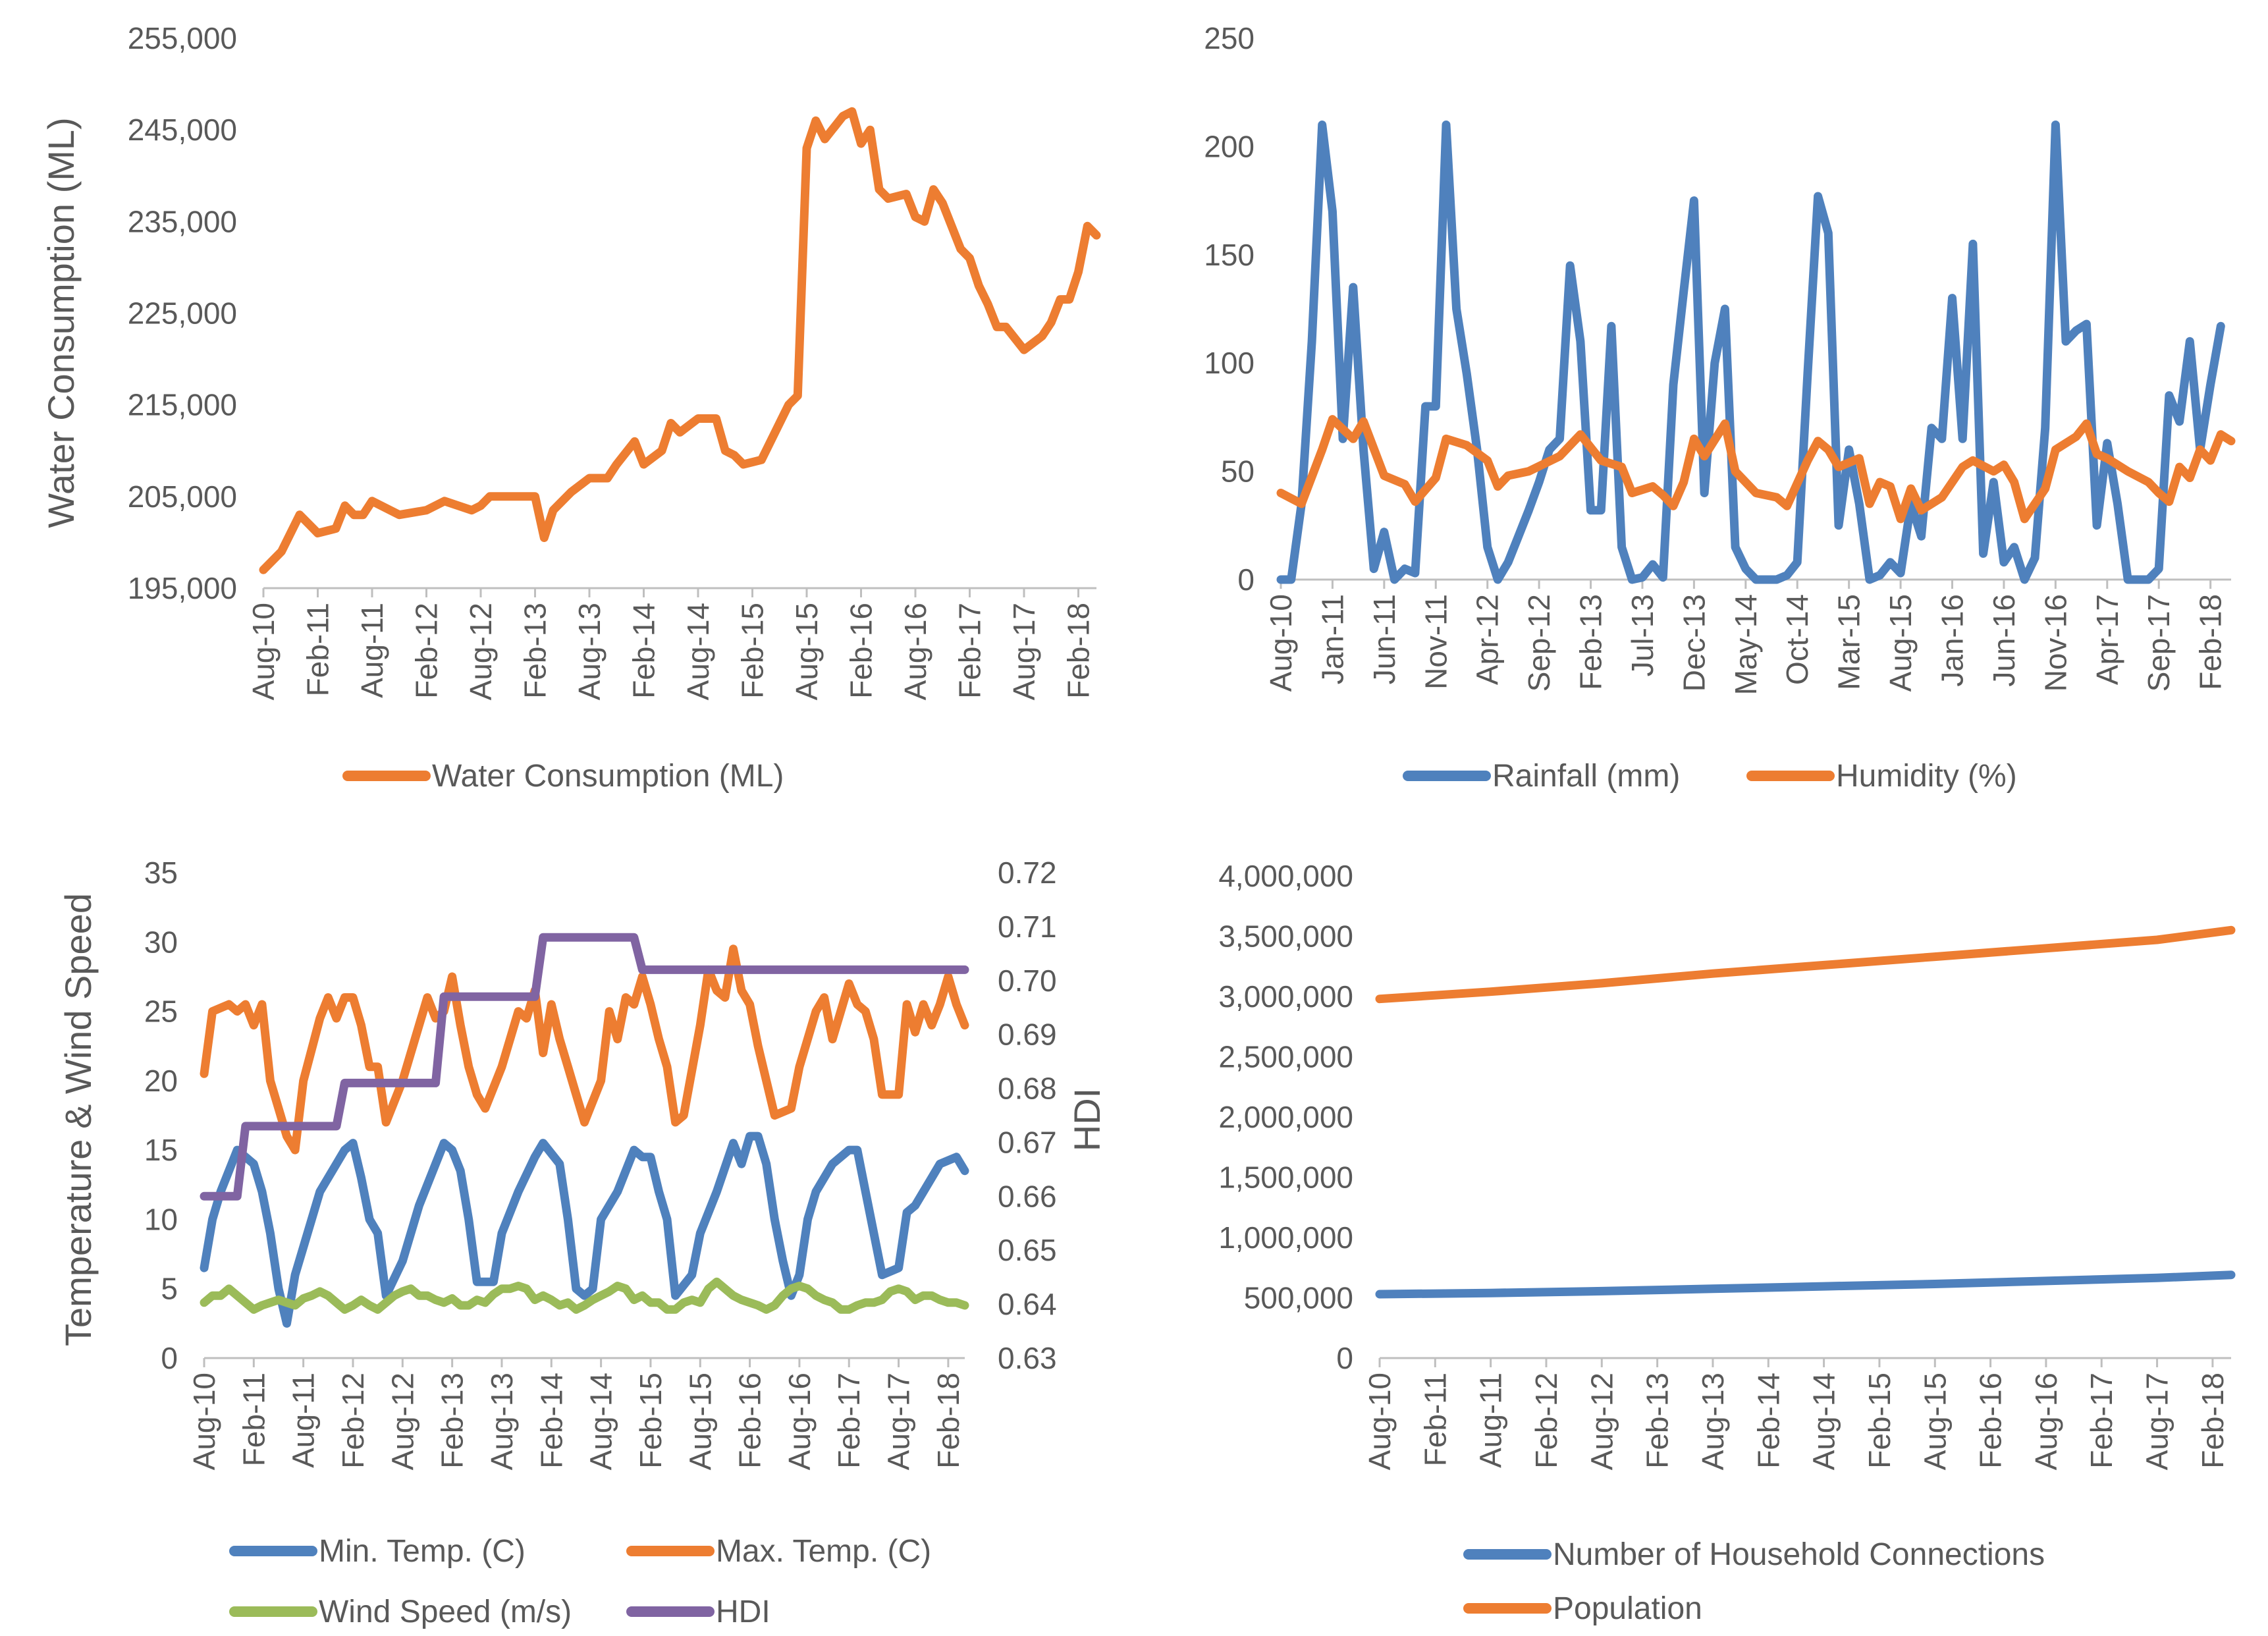  I want to click on series-line-max-temp-c, so click(585, 1049).